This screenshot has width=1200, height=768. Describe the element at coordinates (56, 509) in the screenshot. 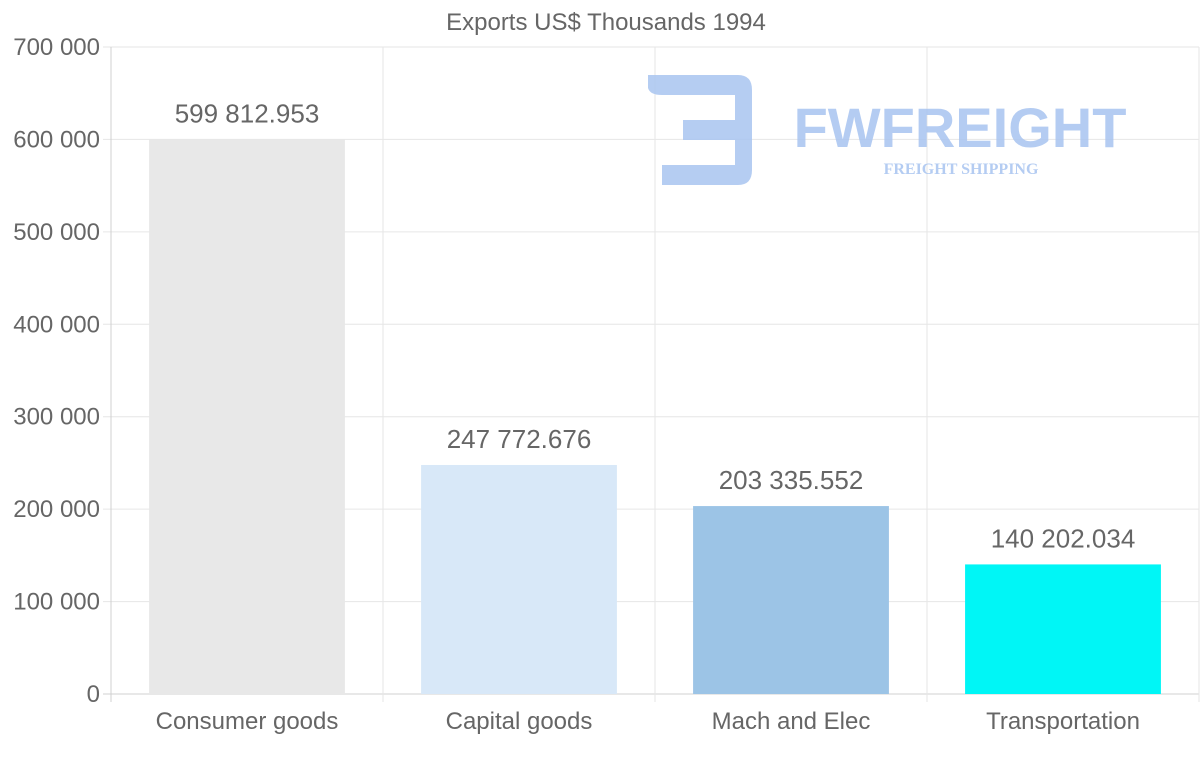

I see `y-tick-label: 200 000` at that location.